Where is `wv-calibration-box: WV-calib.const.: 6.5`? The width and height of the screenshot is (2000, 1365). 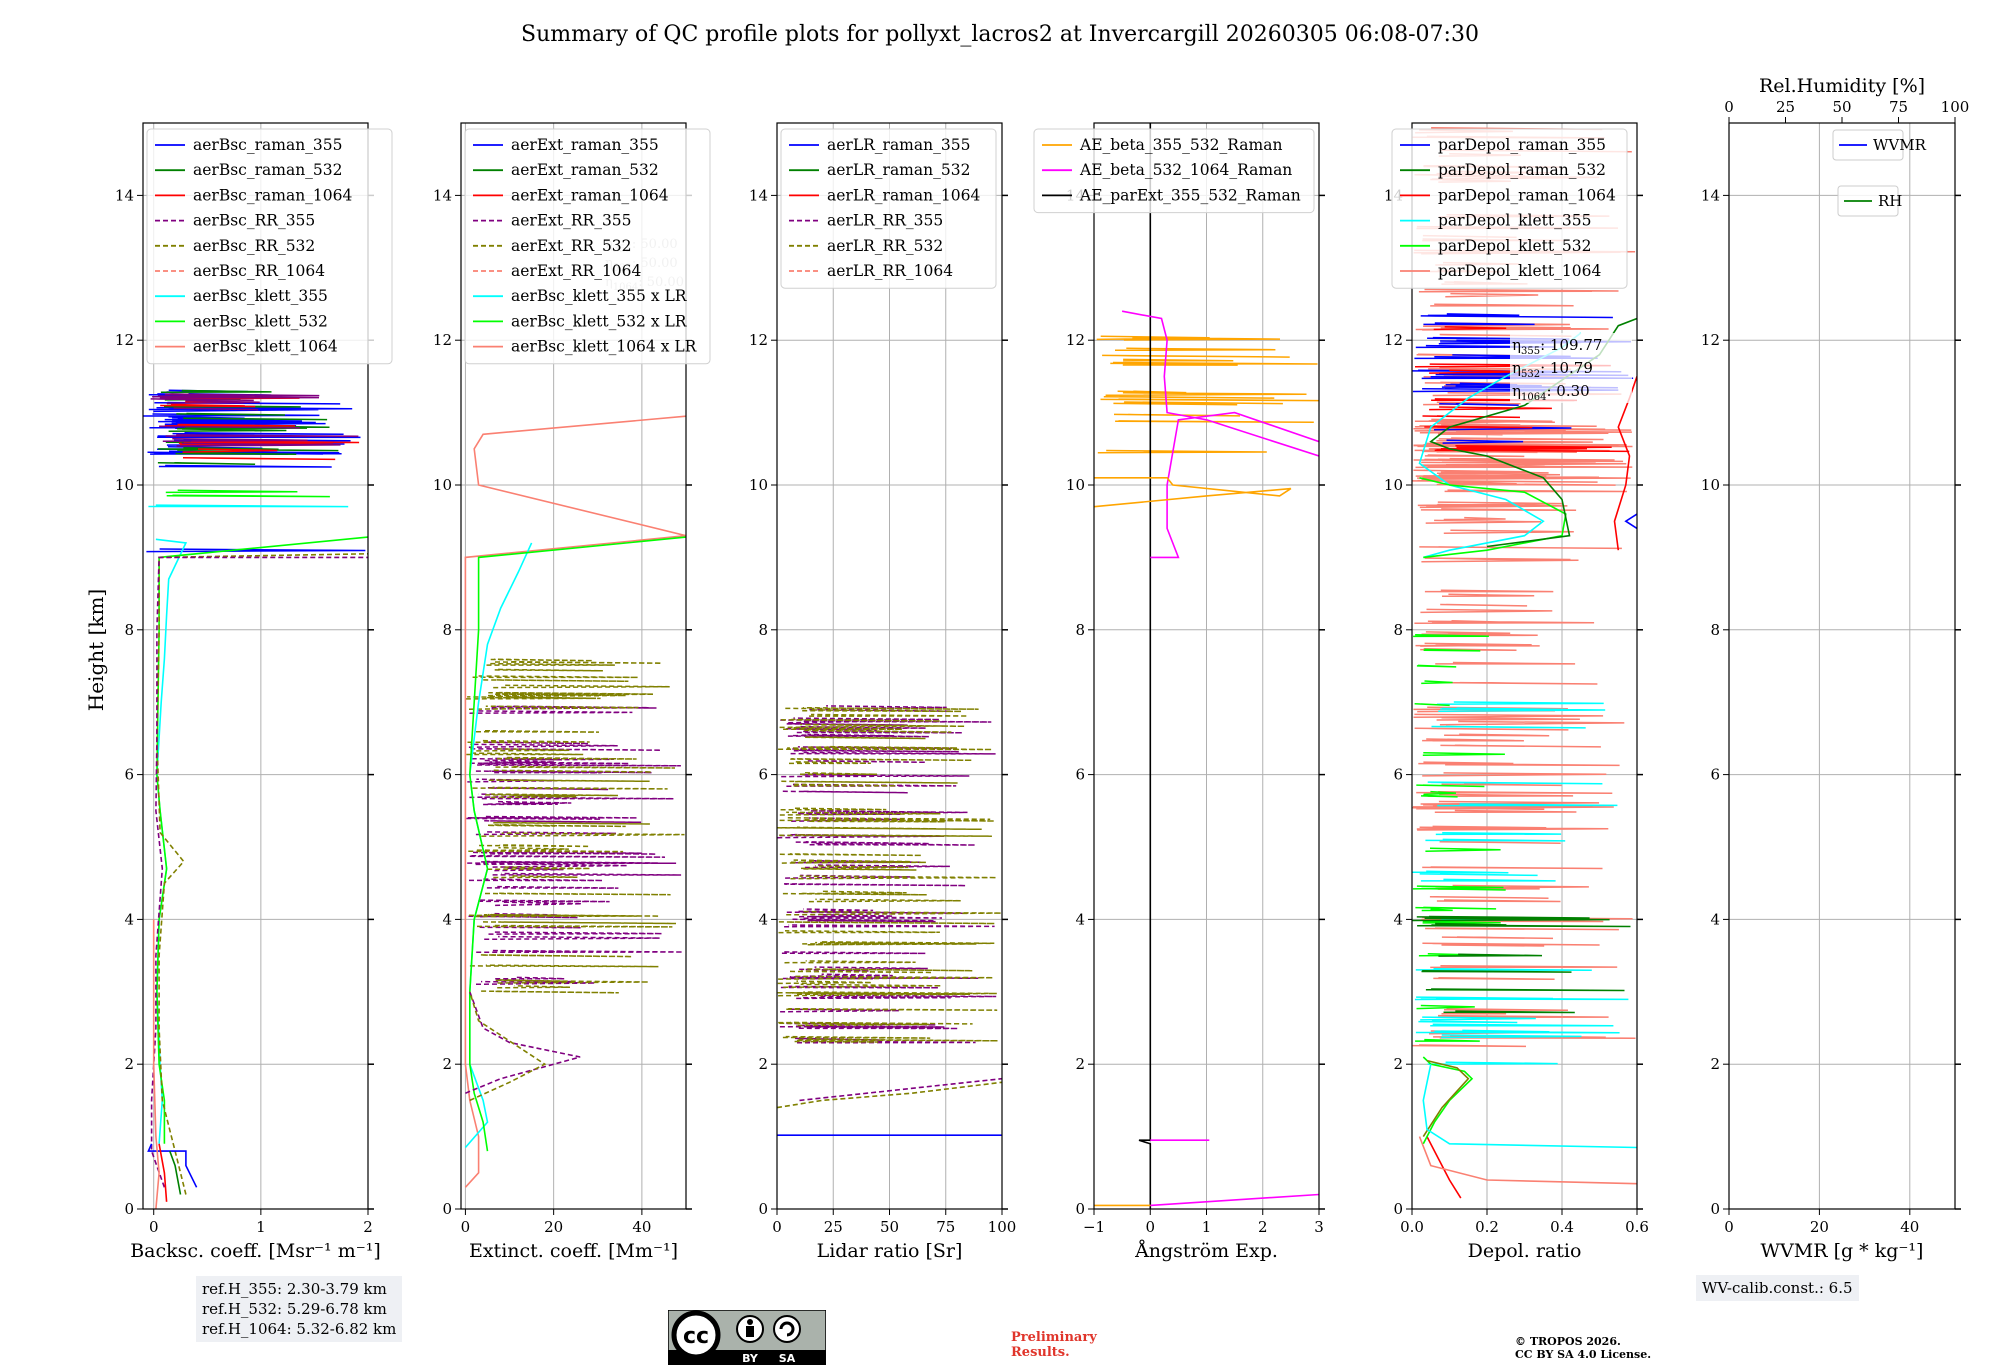 wv-calibration-box: WV-calib.const.: 6.5 is located at coordinates (1777, 1288).